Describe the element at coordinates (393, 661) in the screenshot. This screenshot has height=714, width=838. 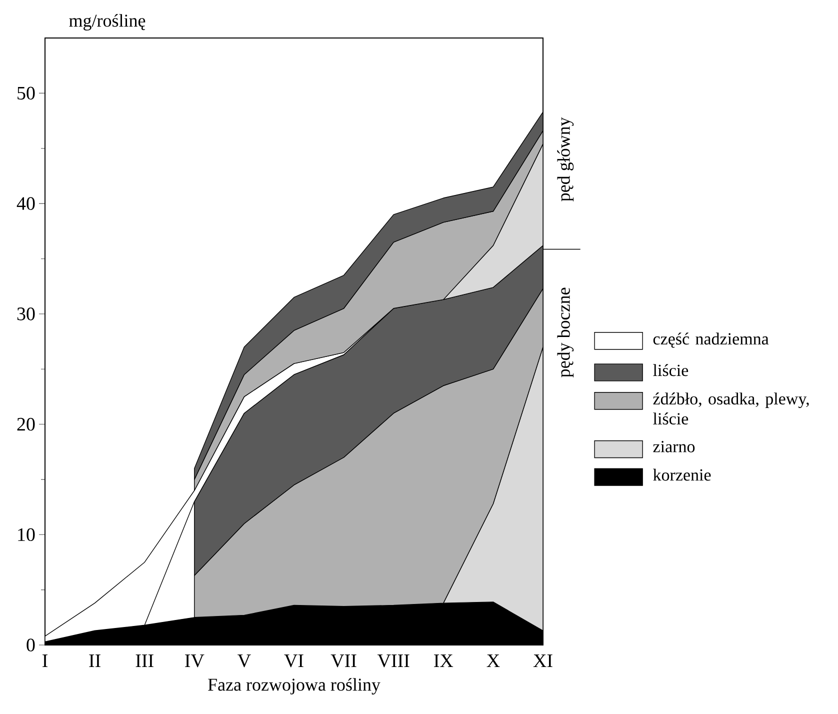
I see `x-tick-label: VIII` at that location.